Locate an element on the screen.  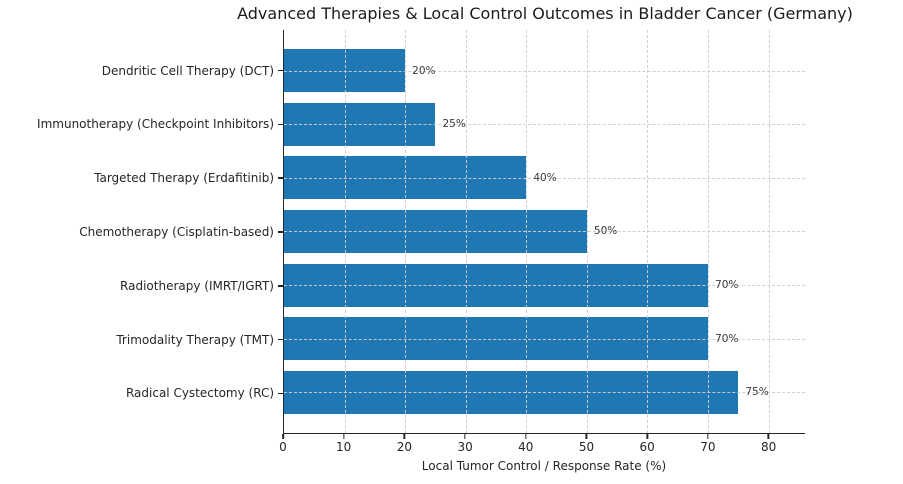
x-tick: 10 is located at coordinates (343, 444).